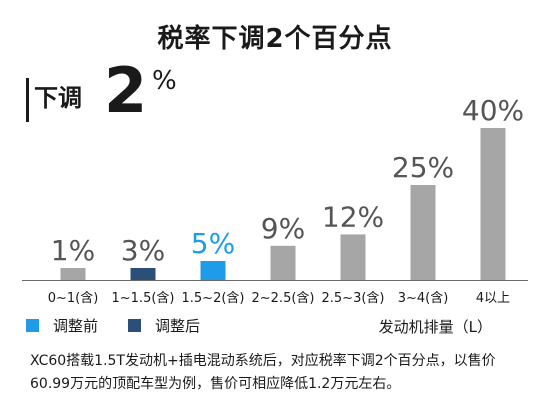 The image size is (550, 412). I want to click on legend-item-before: 调整前, so click(62, 325).